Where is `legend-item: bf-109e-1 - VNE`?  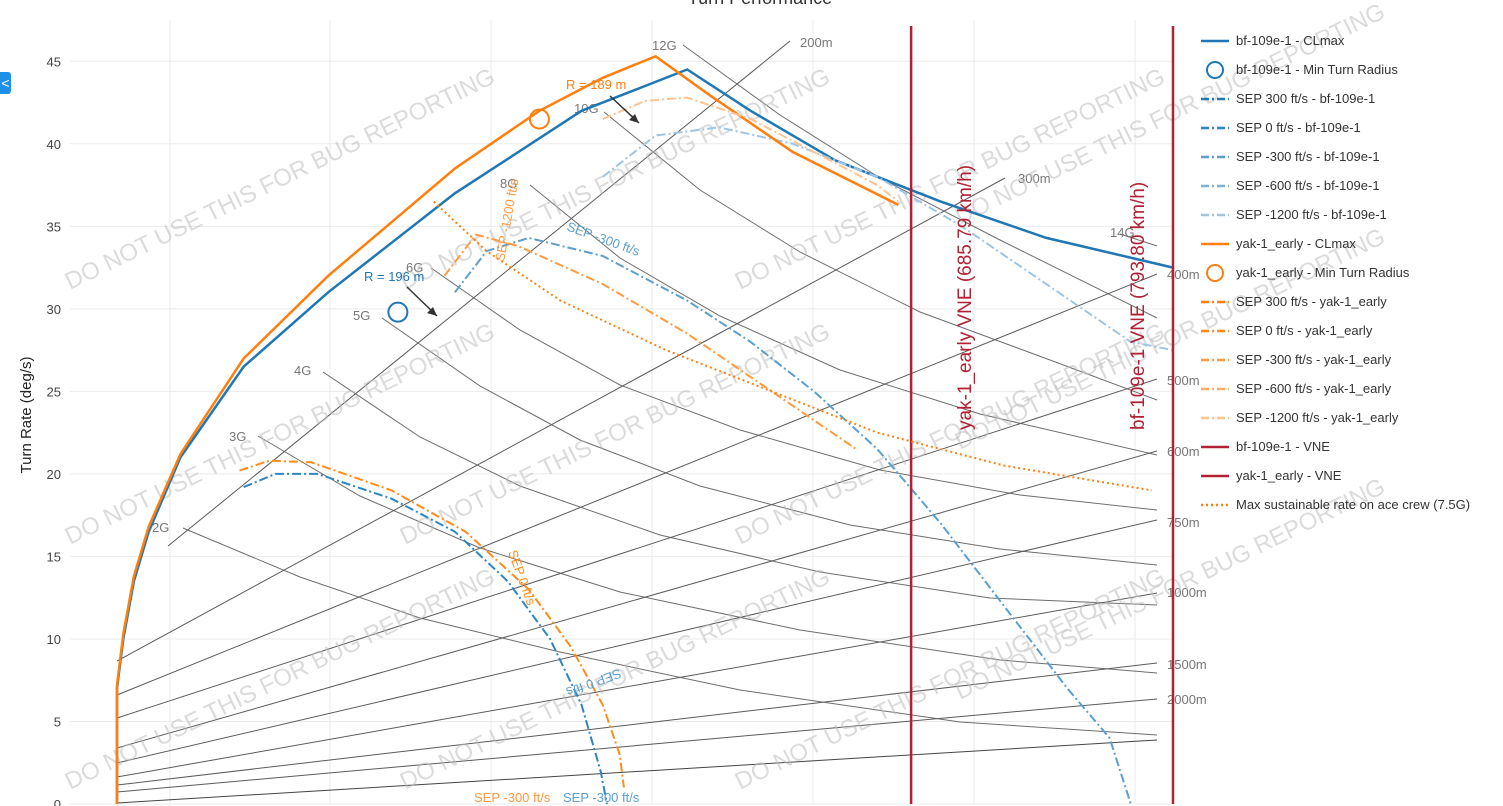
legend-item: bf-109e-1 - VNE is located at coordinates (1265, 446).